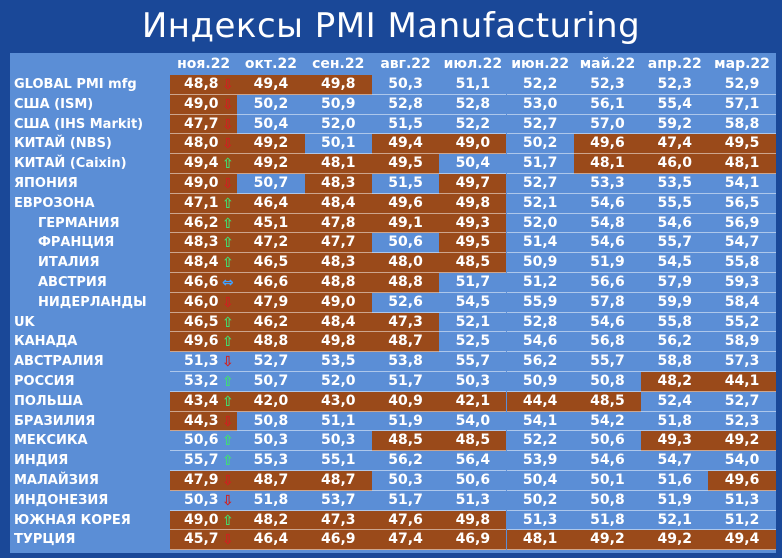 The width and height of the screenshot is (782, 558). I want to click on cell-value: 52,7, so click(271, 361).